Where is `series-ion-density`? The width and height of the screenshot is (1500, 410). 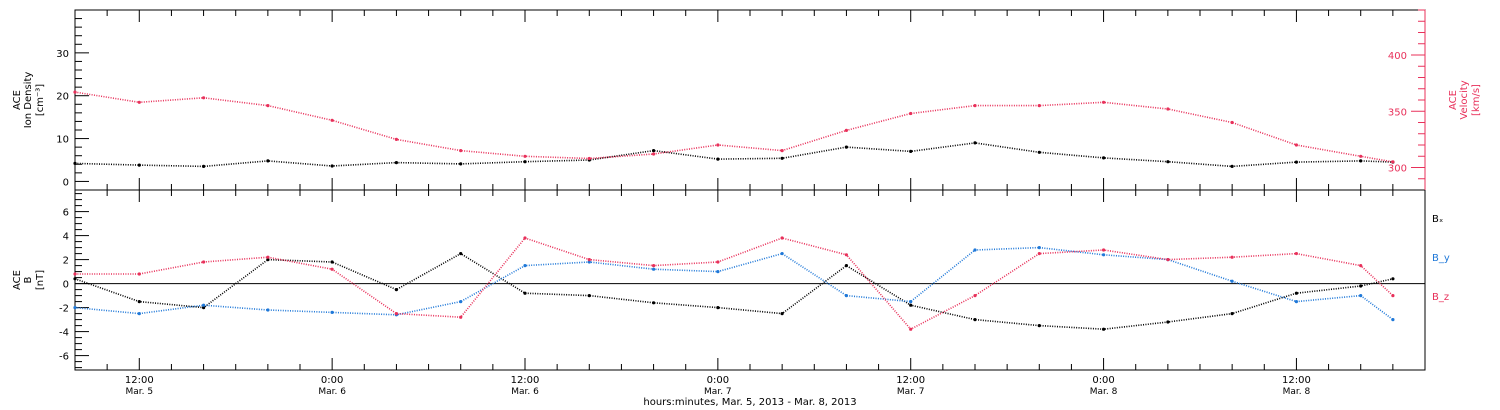
series-ion-density is located at coordinates (734, 154).